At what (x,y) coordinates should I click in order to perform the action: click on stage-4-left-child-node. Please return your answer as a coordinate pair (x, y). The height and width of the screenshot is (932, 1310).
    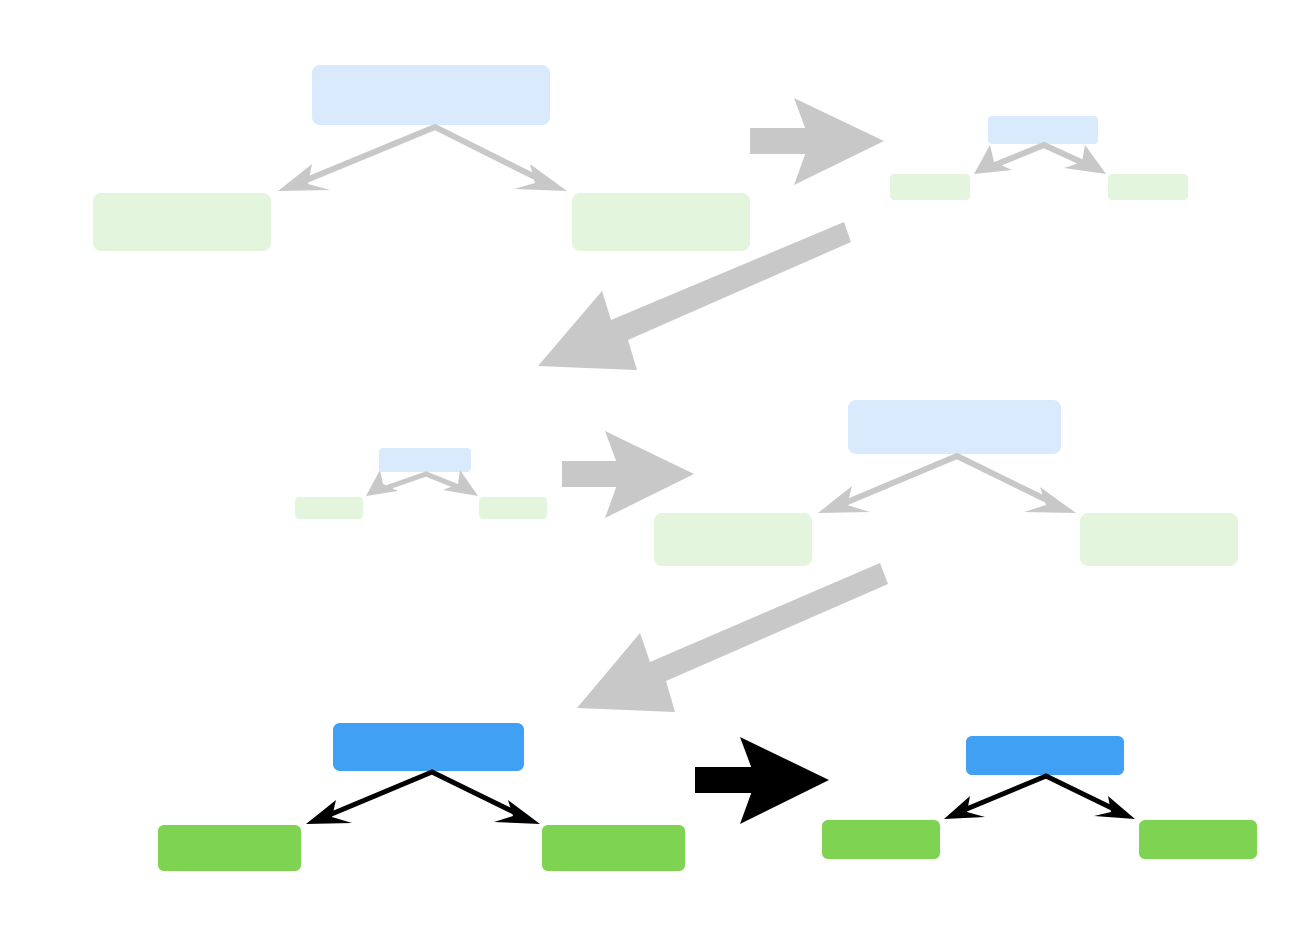
    Looking at the image, I should click on (733, 539).